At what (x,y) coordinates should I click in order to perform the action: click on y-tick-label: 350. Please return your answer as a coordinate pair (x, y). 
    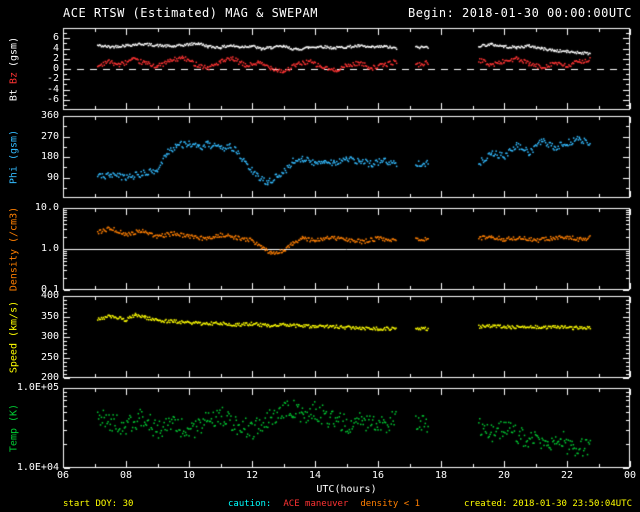
    Looking at the image, I should click on (49, 316).